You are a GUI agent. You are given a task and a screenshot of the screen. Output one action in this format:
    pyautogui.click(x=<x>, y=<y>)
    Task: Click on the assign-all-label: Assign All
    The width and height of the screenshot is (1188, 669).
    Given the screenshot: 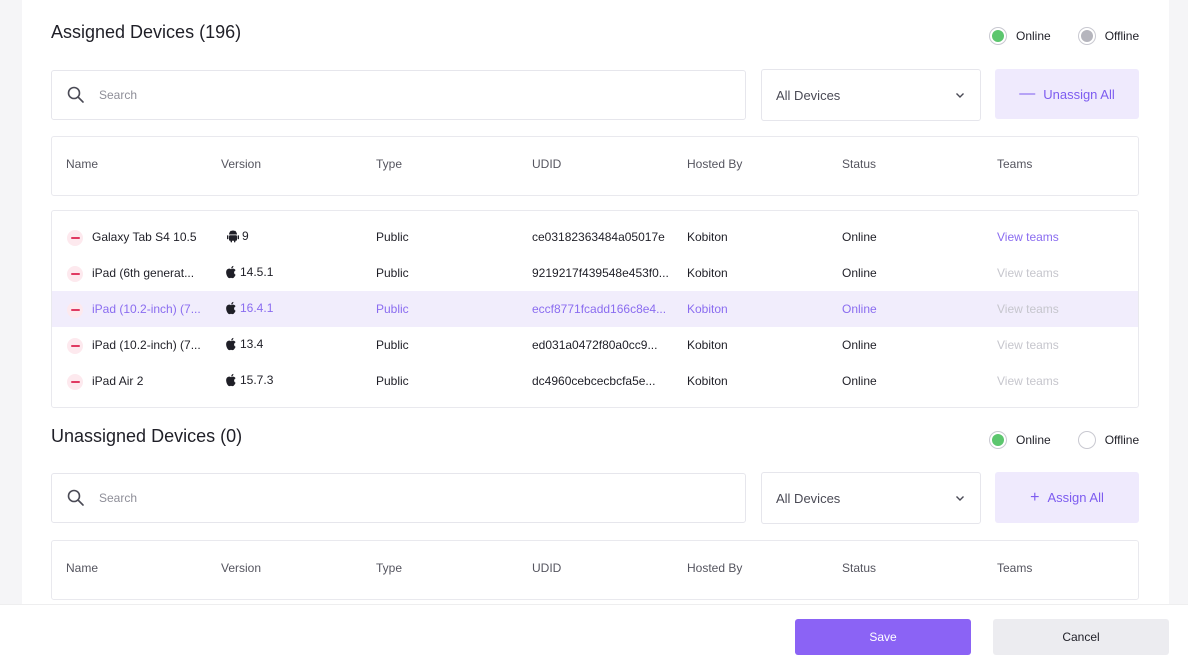 What is the action you would take?
    pyautogui.click(x=1075, y=497)
    